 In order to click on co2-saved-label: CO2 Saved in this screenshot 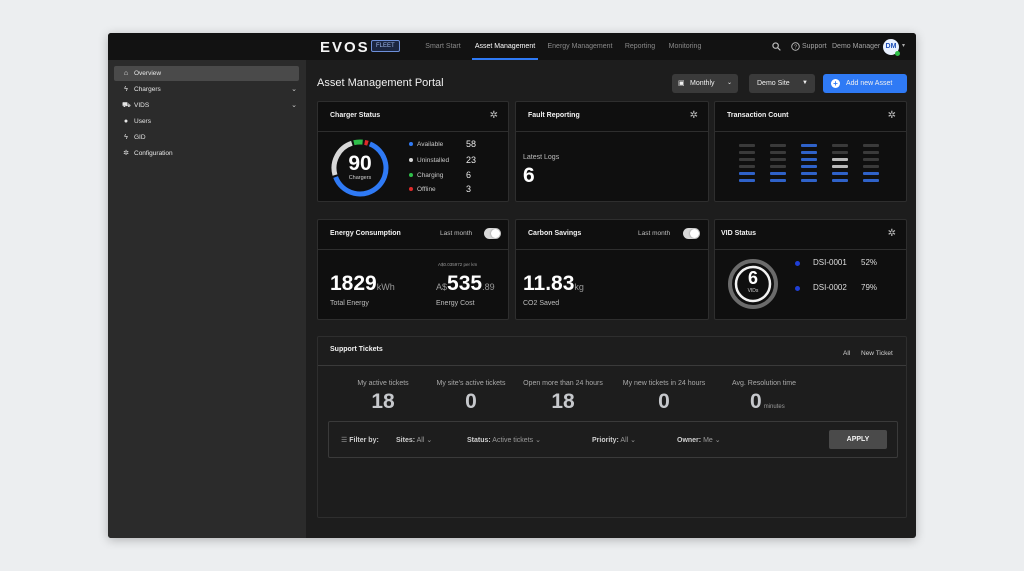, I will do `click(541, 303)`.